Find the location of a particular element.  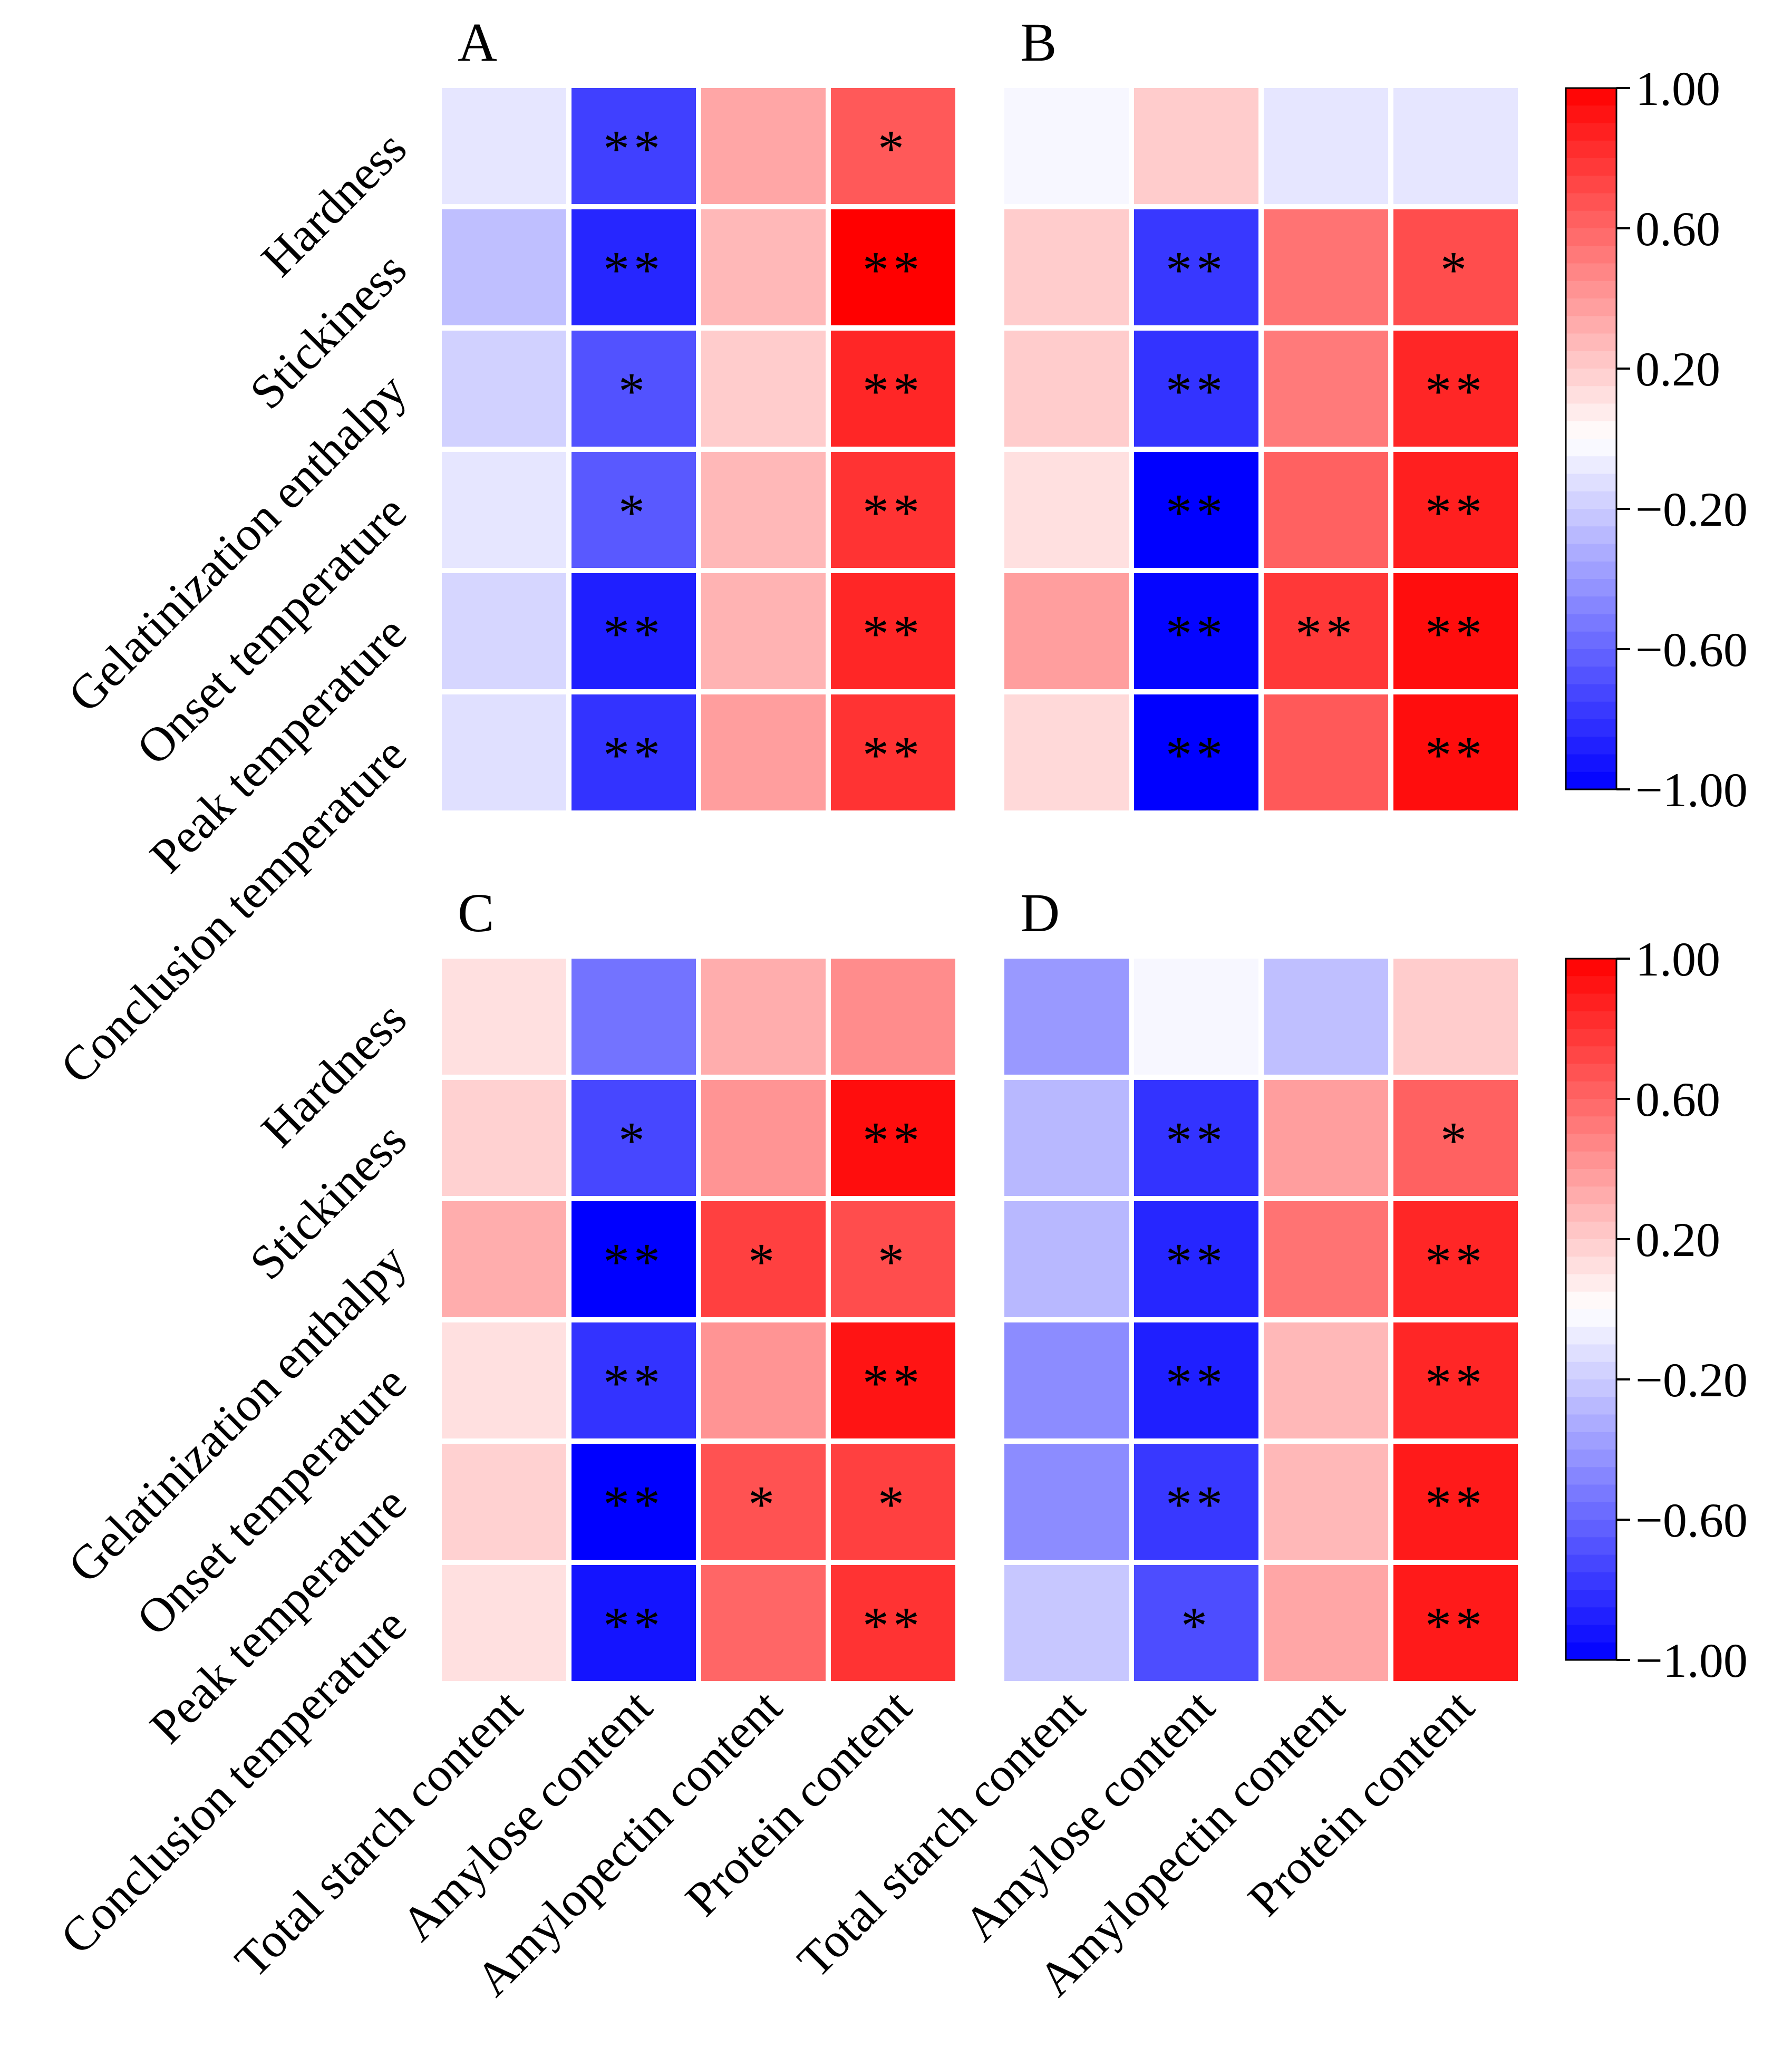

colorbar-tick-label: 0.60 is located at coordinates (1677, 229).